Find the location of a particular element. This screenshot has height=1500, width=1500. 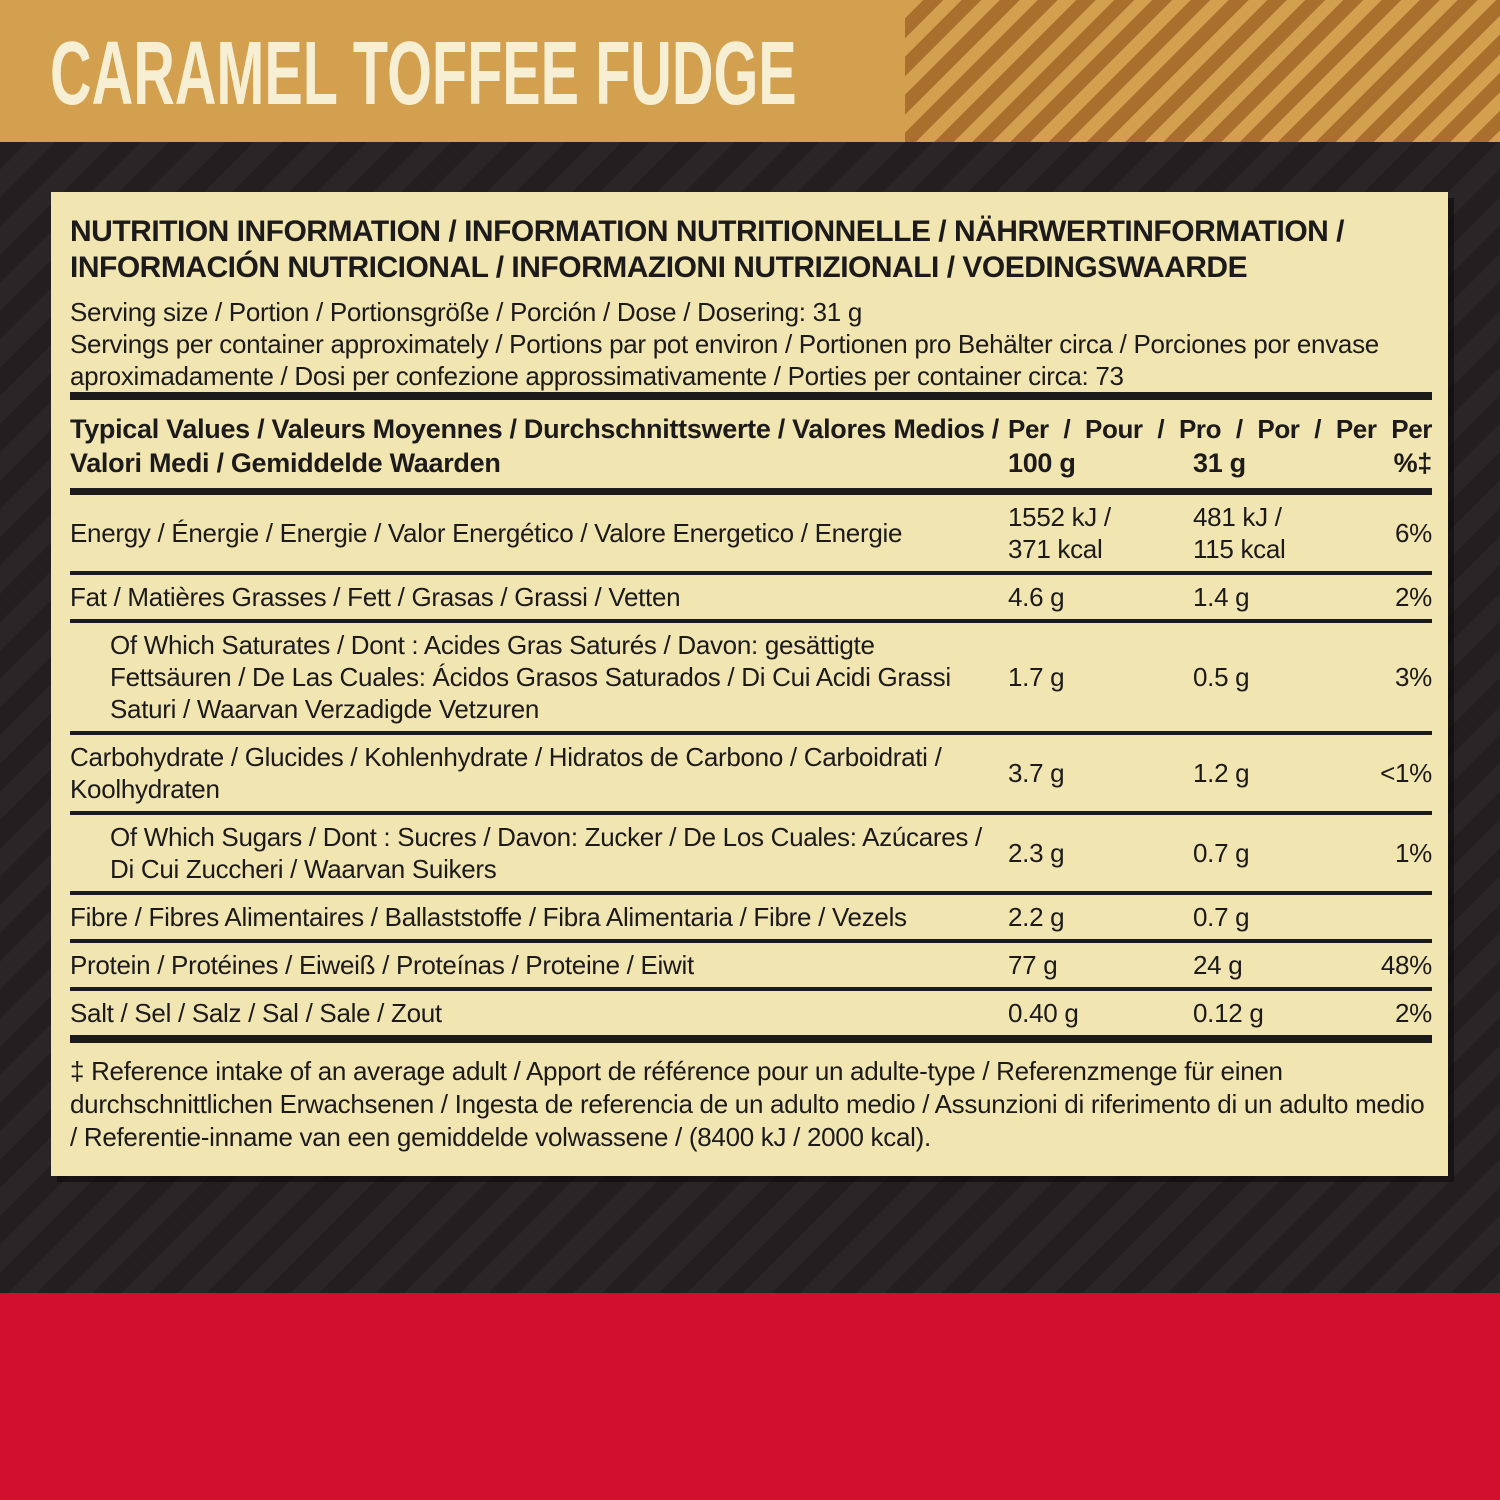

value-per-100g: 4.6 g is located at coordinates (1036, 597).